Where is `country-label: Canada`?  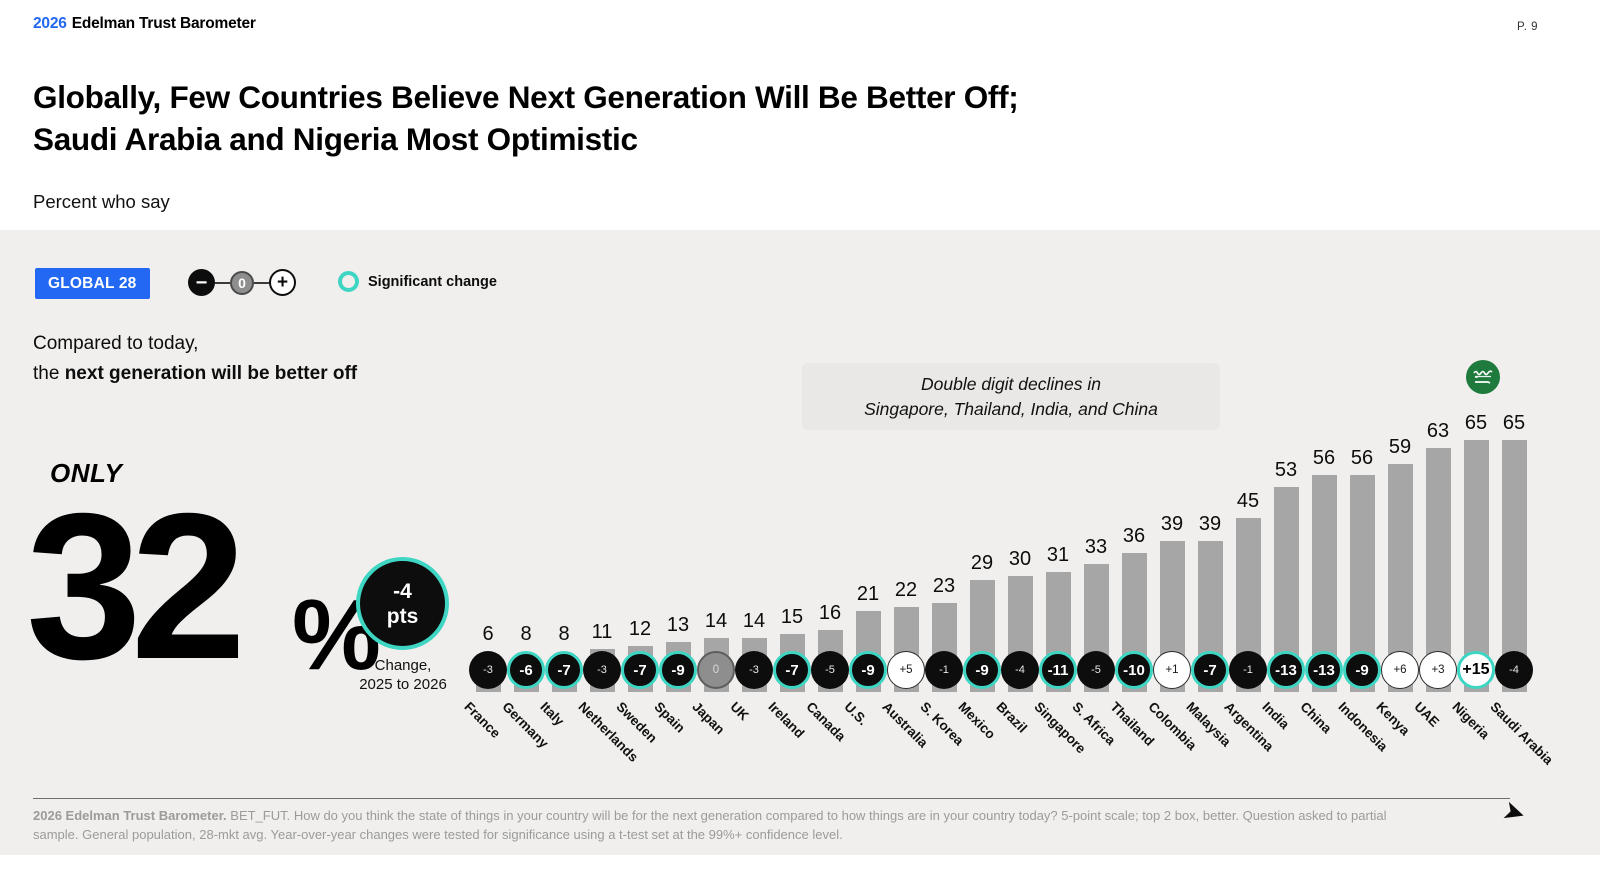 country-label: Canada is located at coordinates (826, 722).